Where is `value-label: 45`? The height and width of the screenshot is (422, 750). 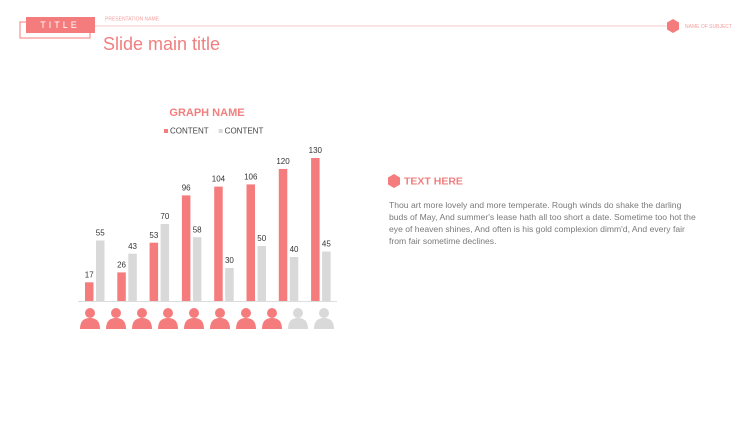
value-label: 45 is located at coordinates (326, 244).